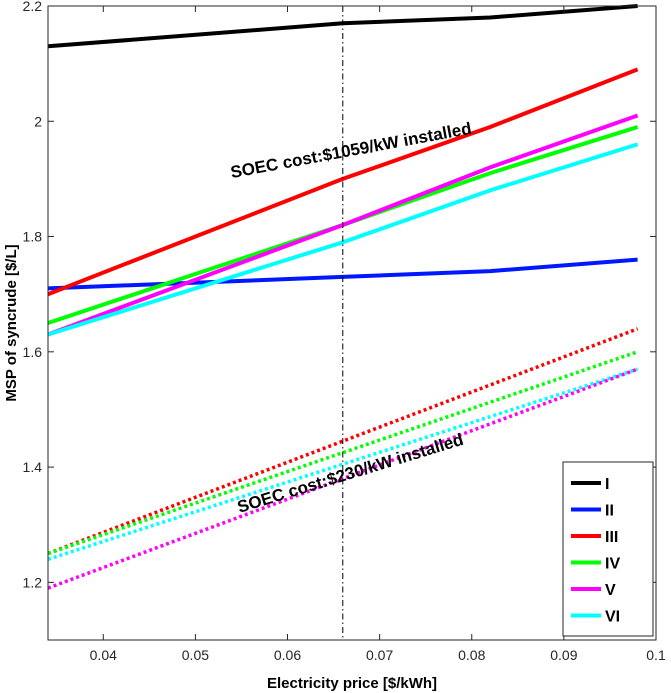 This screenshot has height=693, width=671. What do you see at coordinates (608, 549) in the screenshot?
I see `legend-box` at bounding box center [608, 549].